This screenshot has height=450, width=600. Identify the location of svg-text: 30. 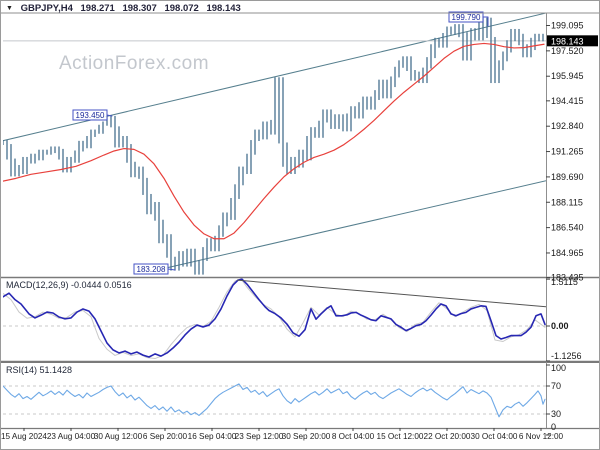
(556, 414).